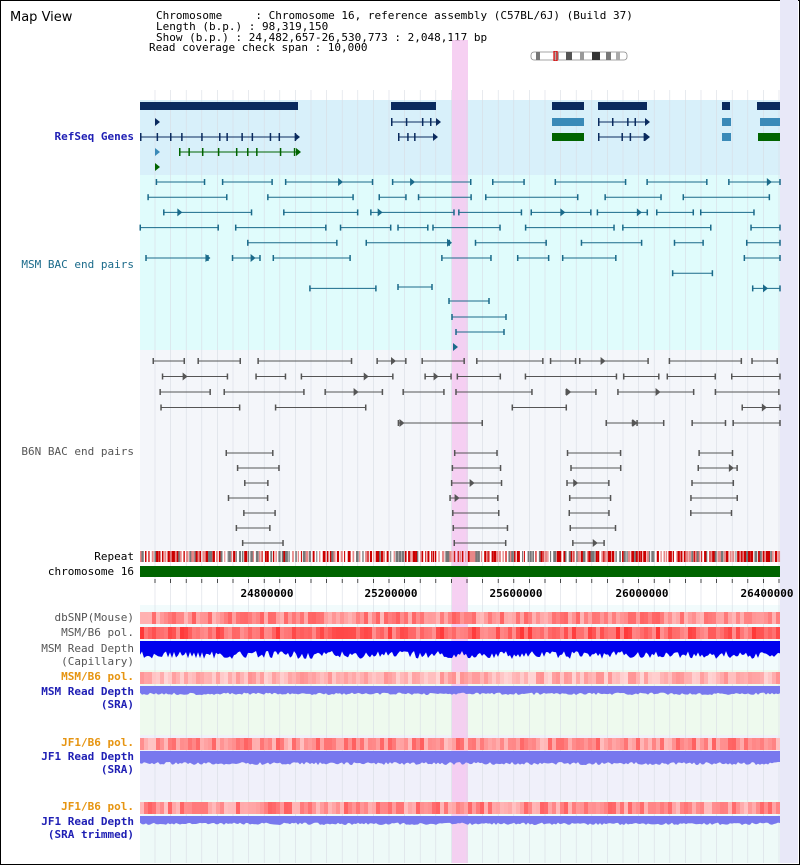  I want to click on jf1-depth-label: JF1 Read Depth, so click(87, 756).